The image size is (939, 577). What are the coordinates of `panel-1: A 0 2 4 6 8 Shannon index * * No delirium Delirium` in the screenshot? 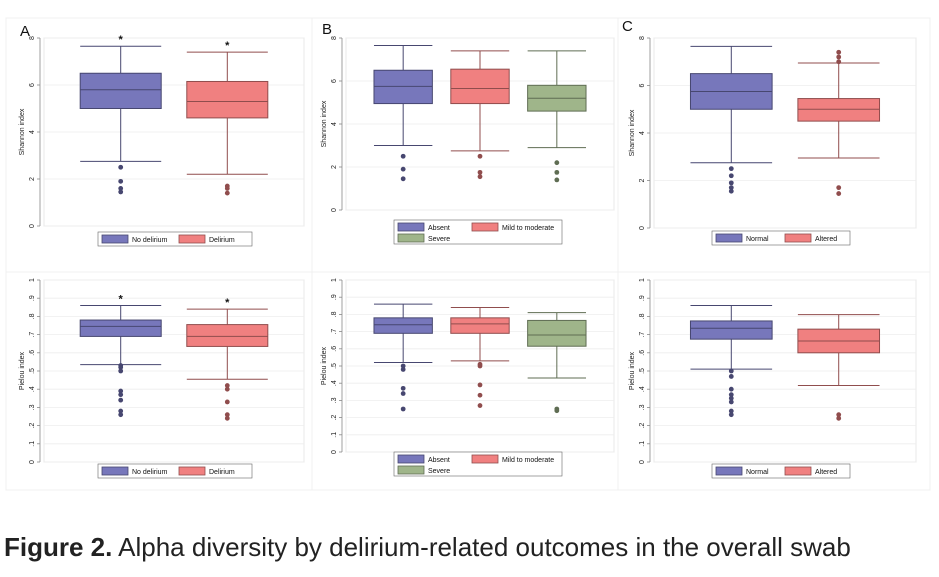 It's located at (162, 146).